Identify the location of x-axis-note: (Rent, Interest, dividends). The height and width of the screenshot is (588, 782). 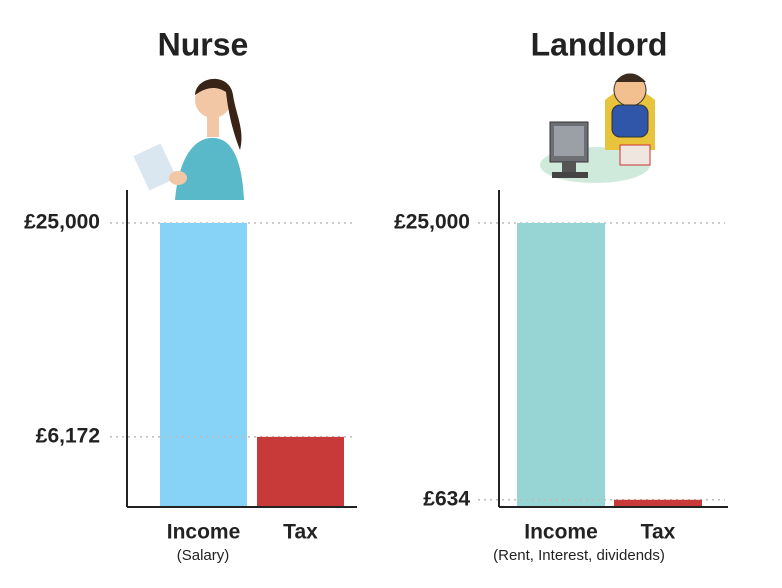
(579, 555).